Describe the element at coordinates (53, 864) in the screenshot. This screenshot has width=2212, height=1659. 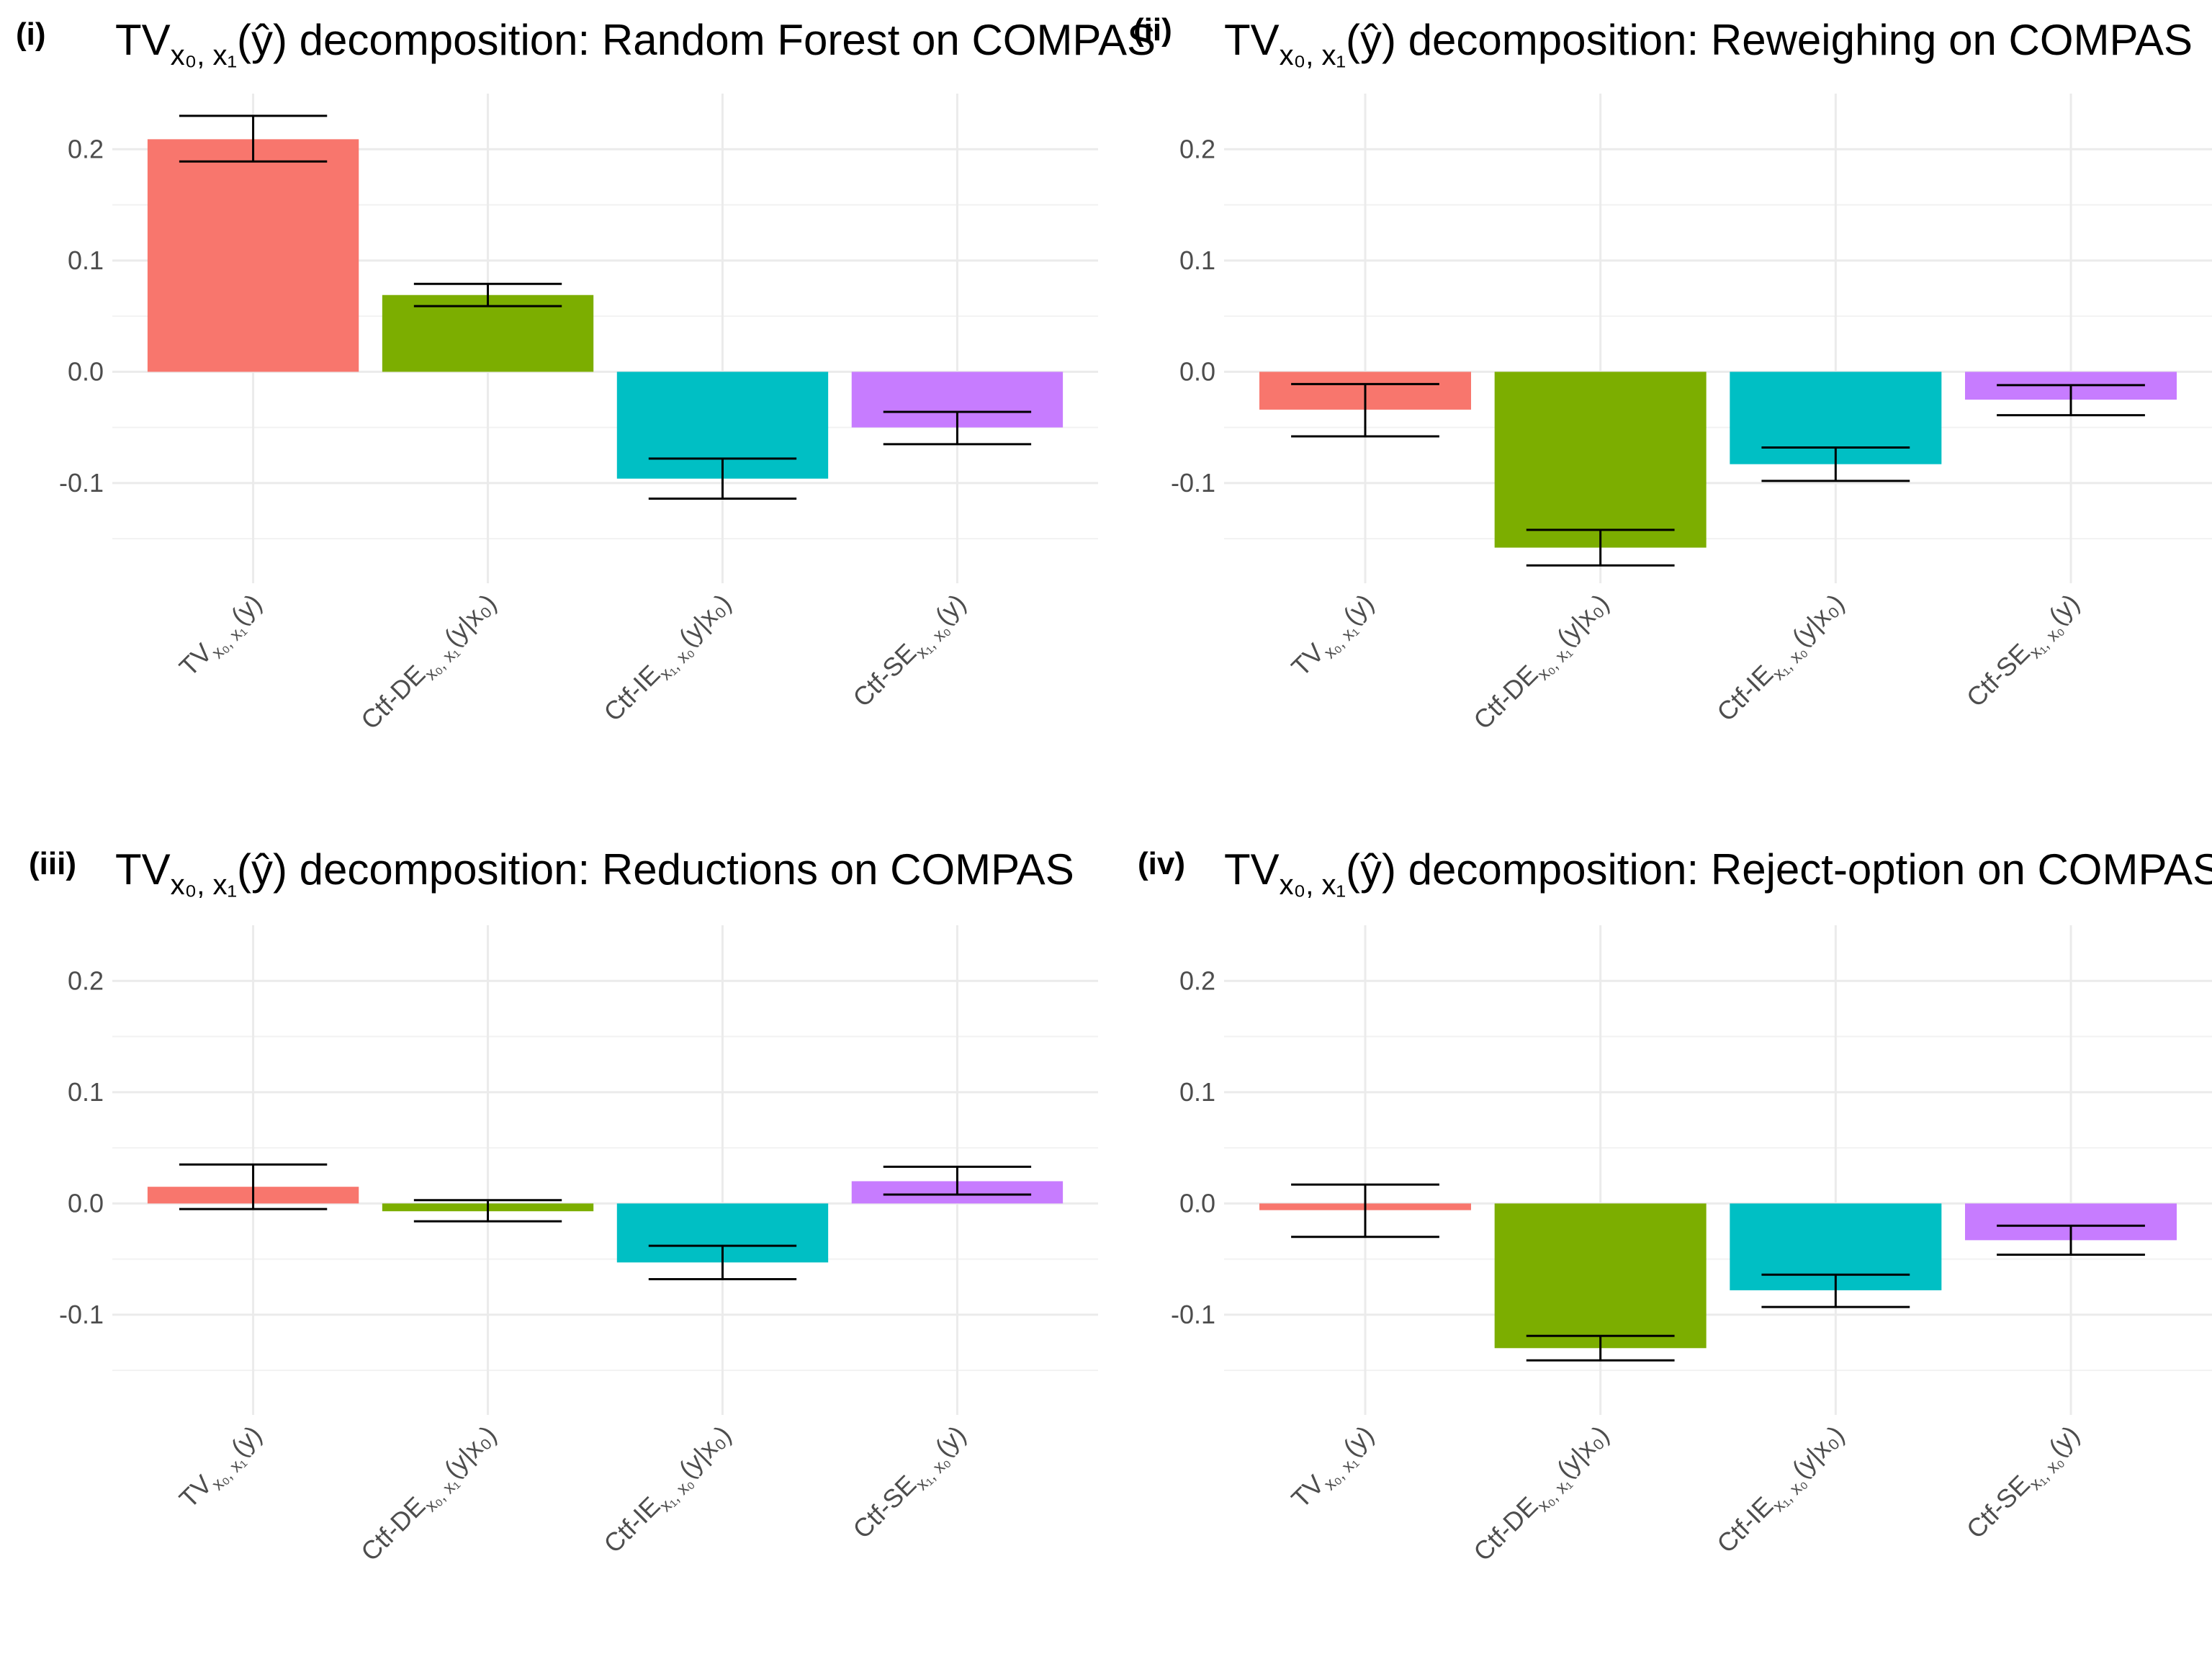
I see `panel-label: (iii)` at that location.